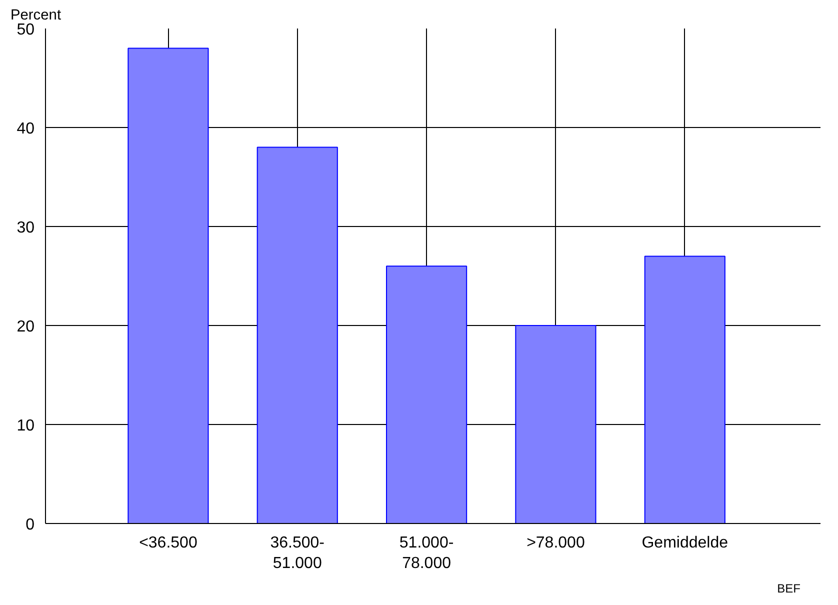 The height and width of the screenshot is (605, 838). What do you see at coordinates (25, 129) in the screenshot?
I see `y-tick-label: 40` at bounding box center [25, 129].